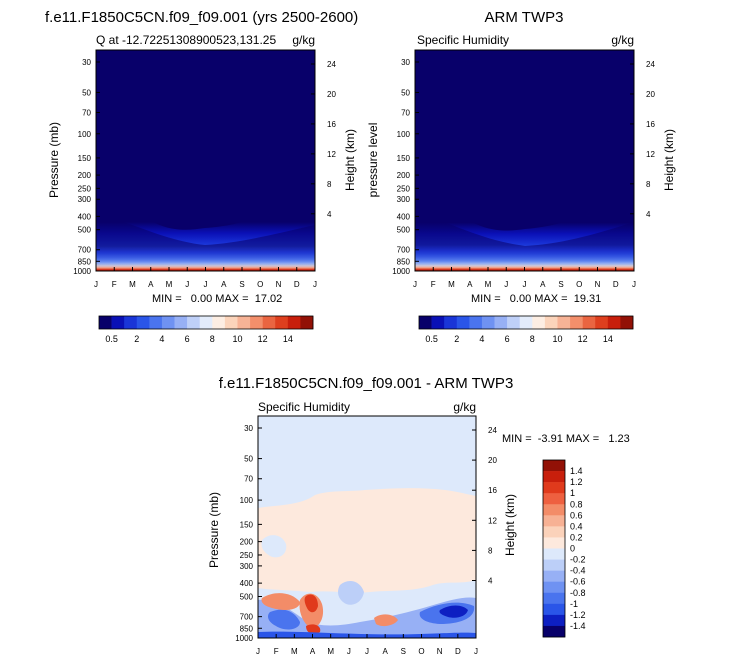 This screenshot has height=668, width=733. What do you see at coordinates (85, 230) in the screenshot?
I see `y-tick-label: 500` at bounding box center [85, 230].